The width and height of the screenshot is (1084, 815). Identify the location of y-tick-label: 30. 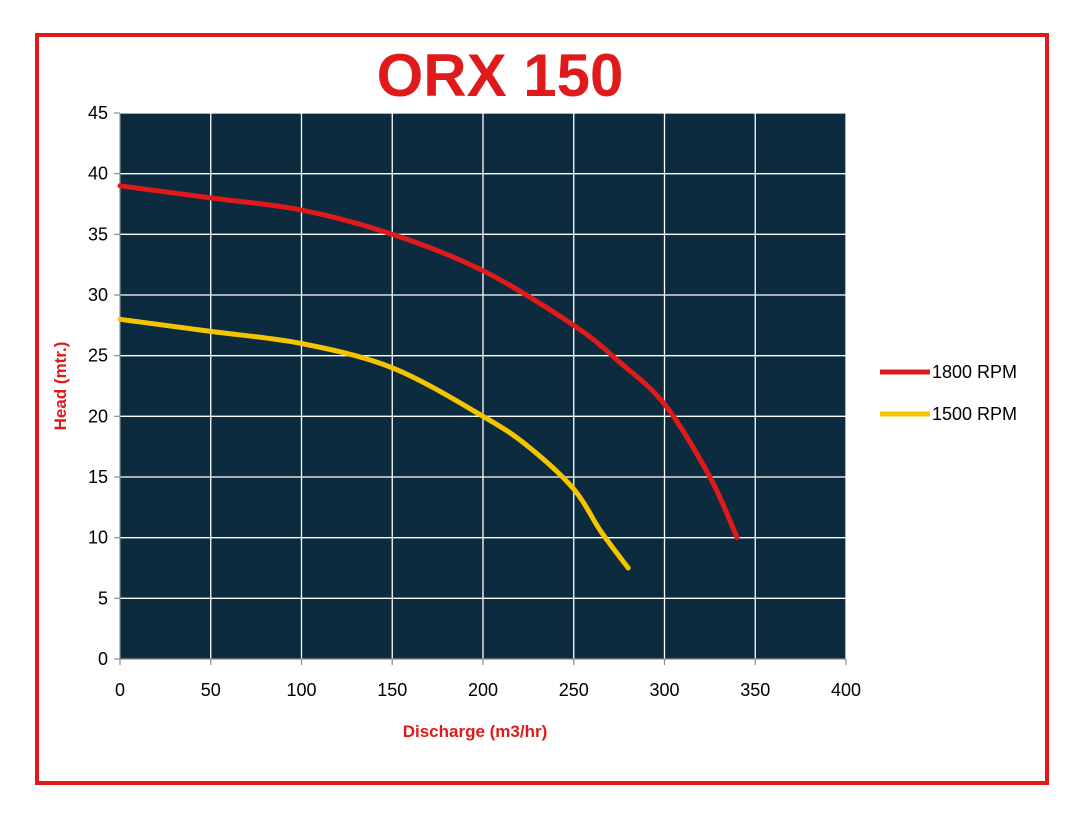
(98, 295).